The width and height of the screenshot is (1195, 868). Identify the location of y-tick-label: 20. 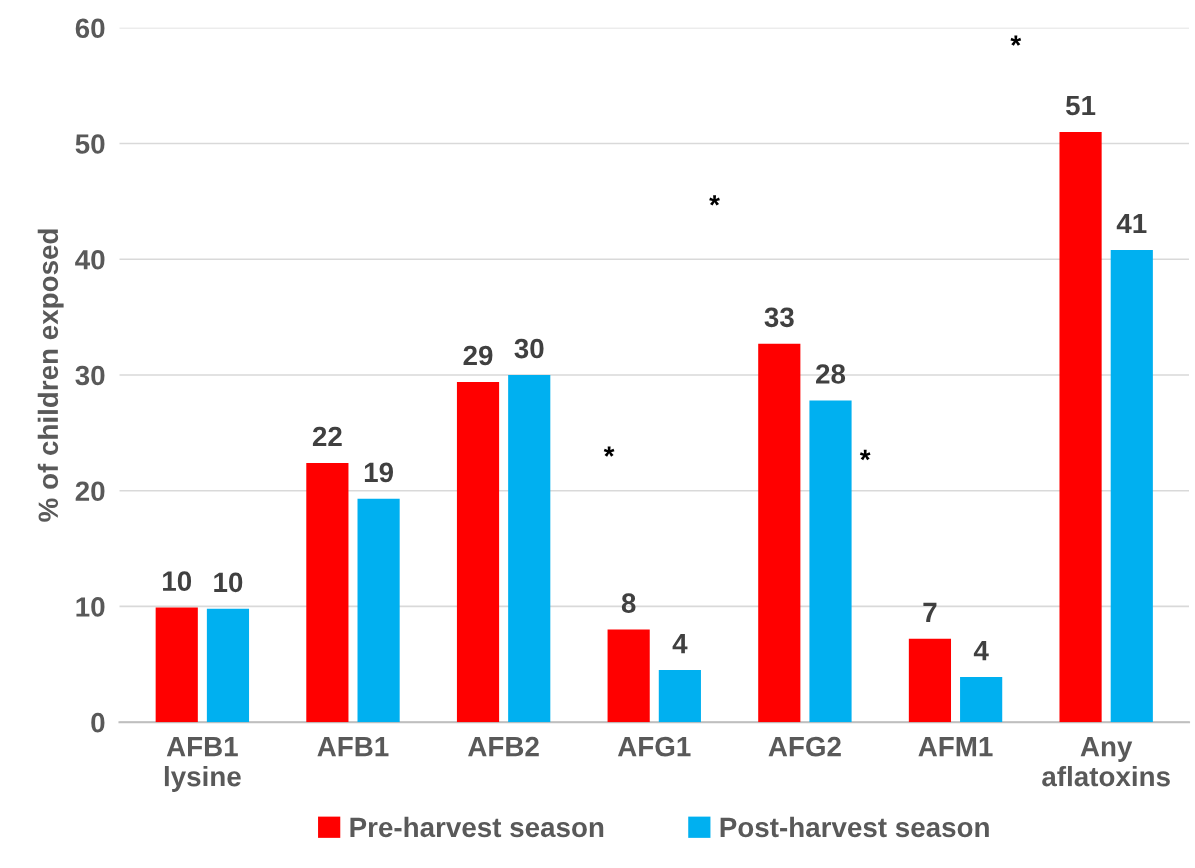
(90, 491).